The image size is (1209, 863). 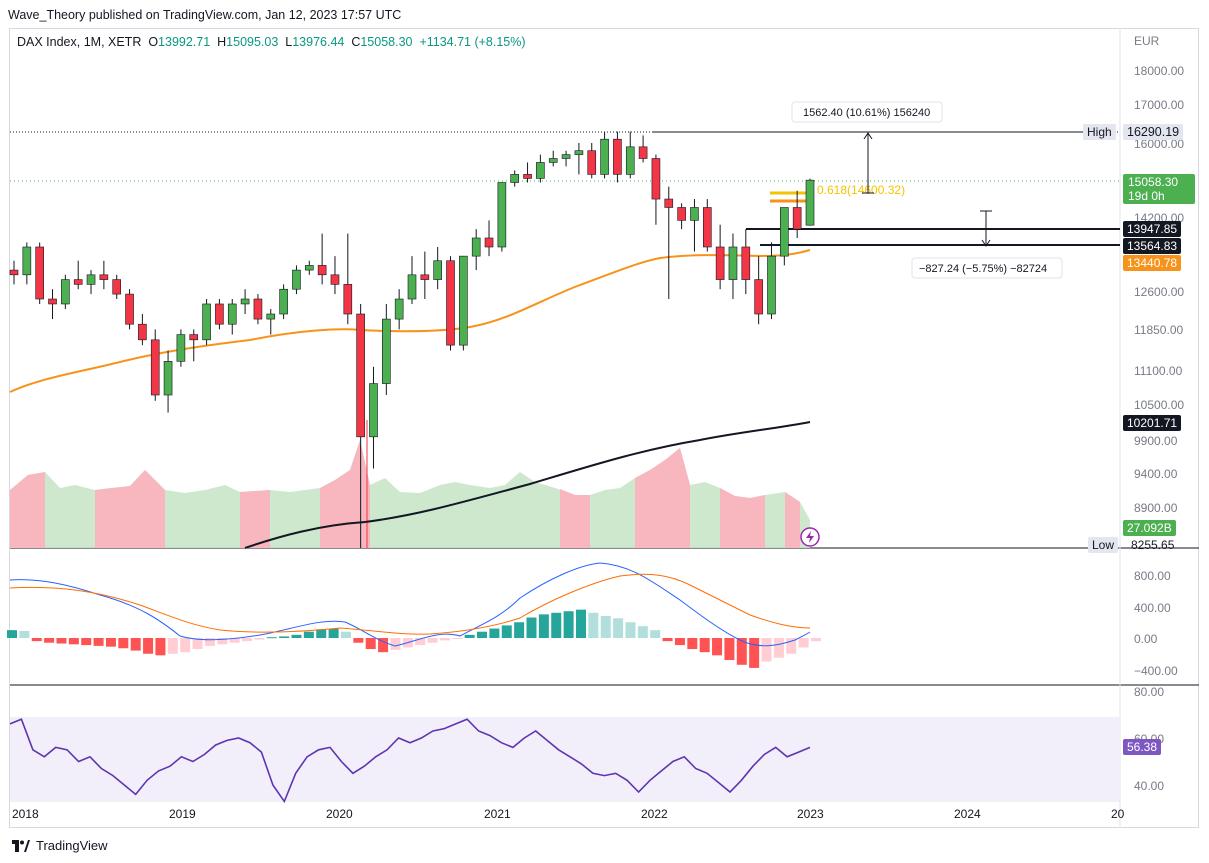 I want to click on rsi-line, so click(x=410, y=761).